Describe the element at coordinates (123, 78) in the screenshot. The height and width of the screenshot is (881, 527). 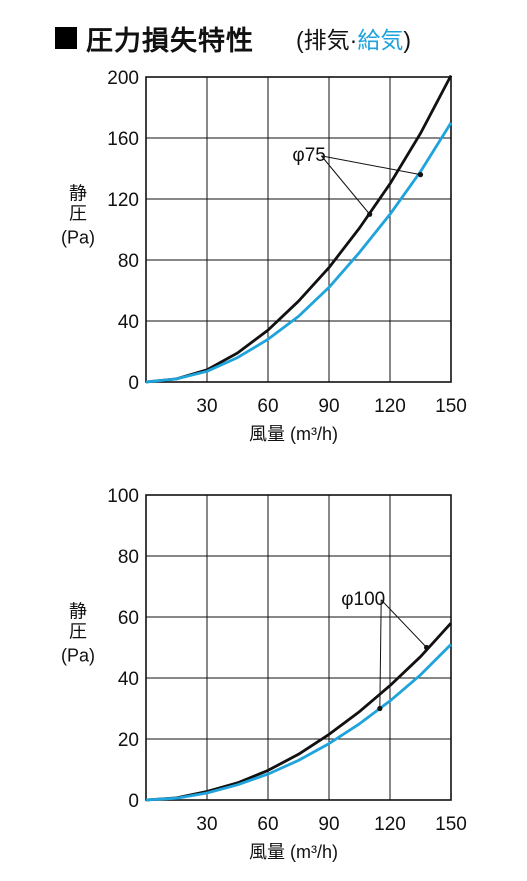
I see `y-tick-label: 200` at that location.